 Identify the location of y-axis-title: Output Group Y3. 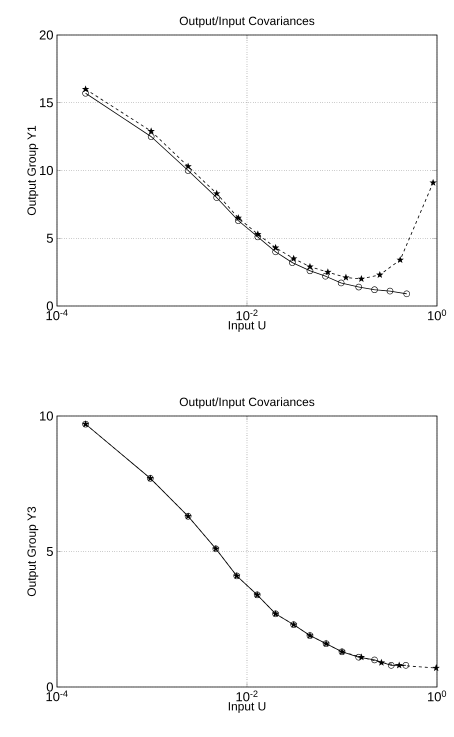
(32, 551).